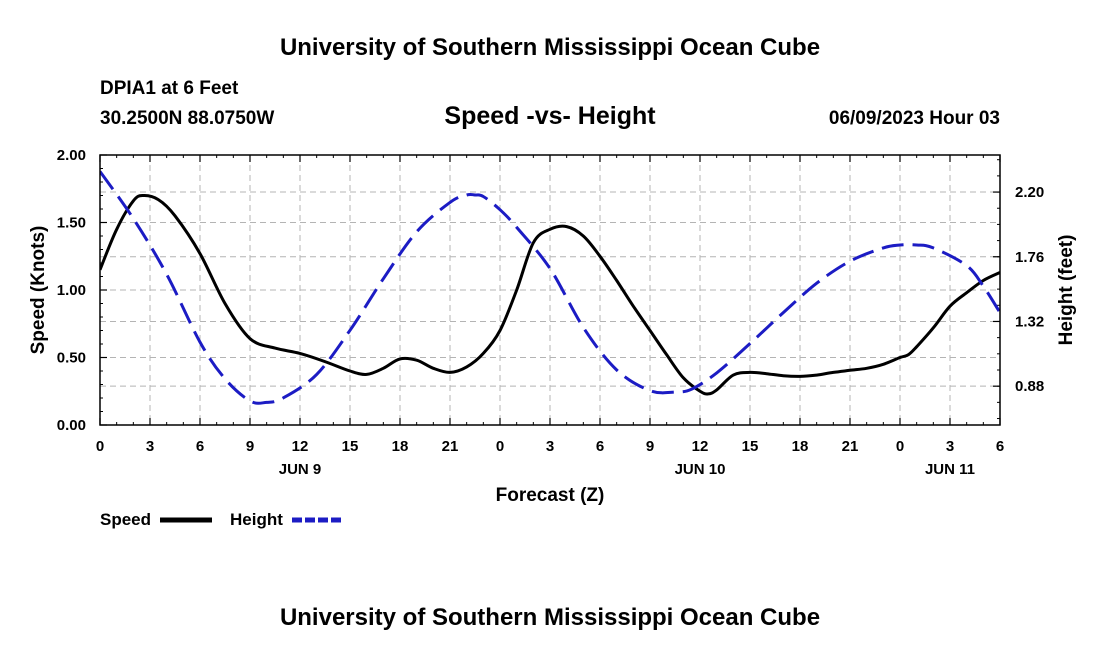 The width and height of the screenshot is (1100, 650). I want to click on y2-tick-label: 0.88, so click(1029, 386).